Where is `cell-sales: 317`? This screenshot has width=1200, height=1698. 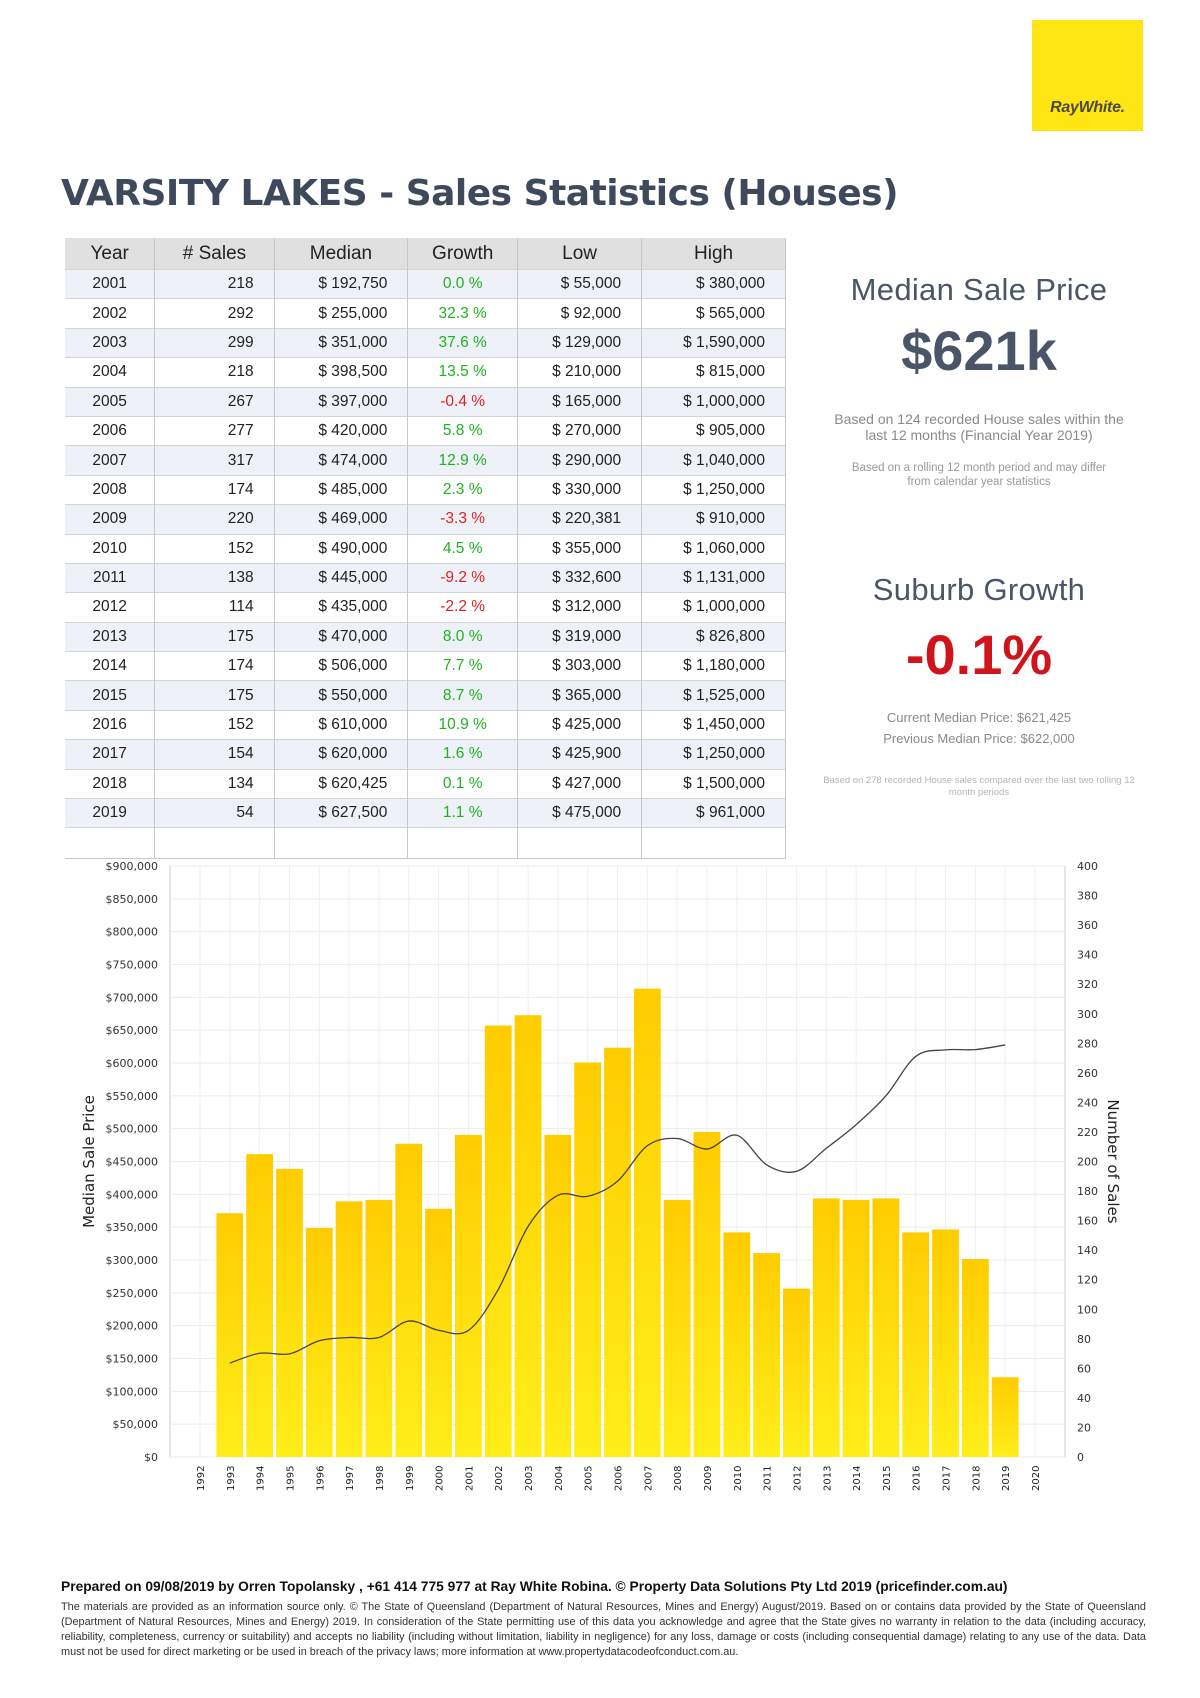 cell-sales: 317 is located at coordinates (214, 460).